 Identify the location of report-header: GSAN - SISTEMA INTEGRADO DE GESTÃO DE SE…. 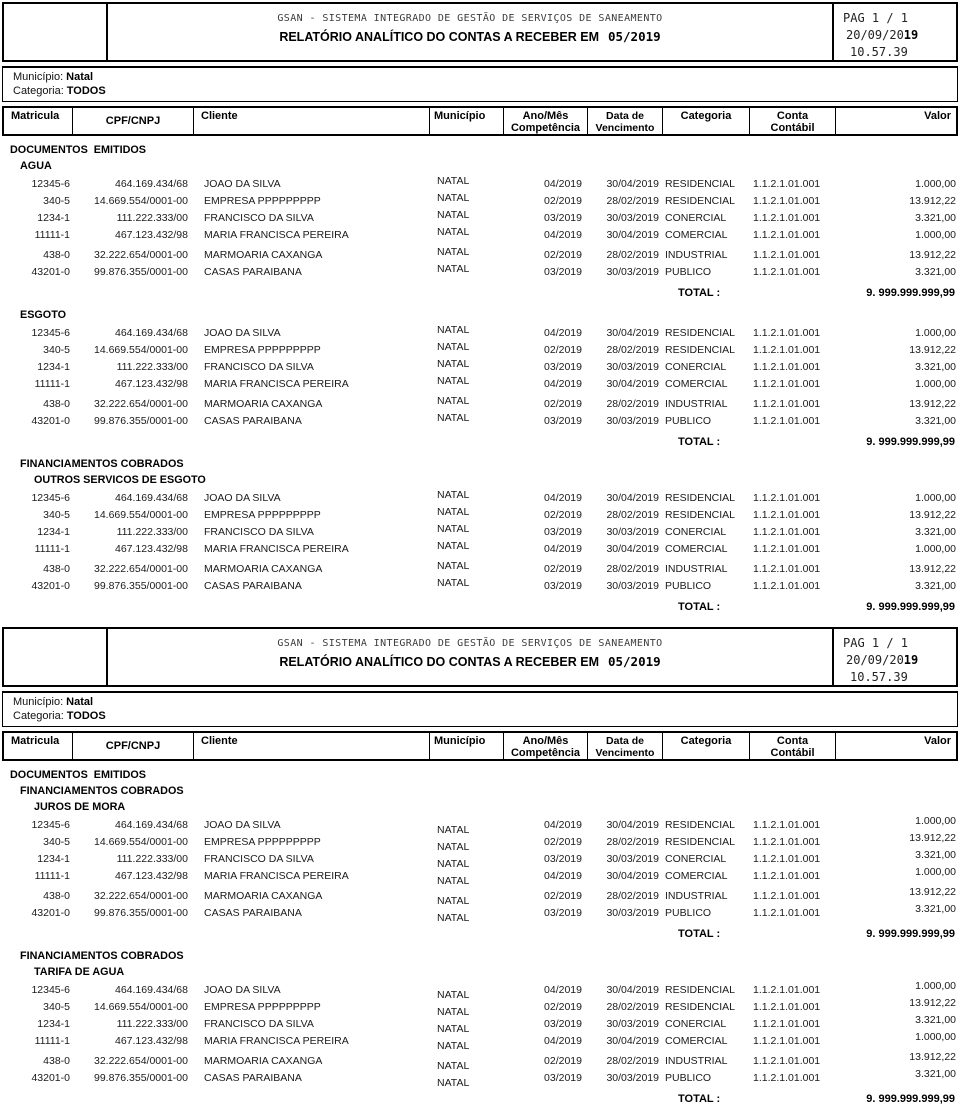
(480, 657).